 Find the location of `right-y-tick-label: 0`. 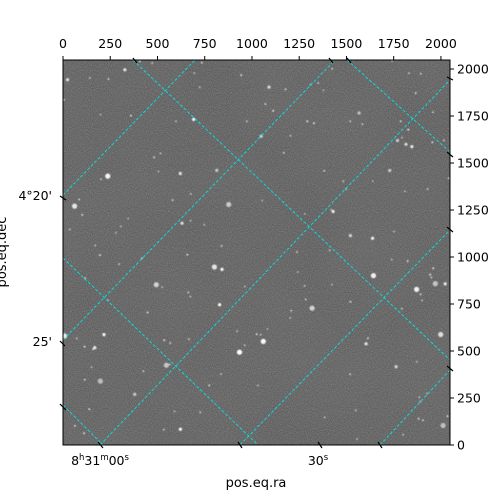

right-y-tick-label: 0 is located at coordinates (461, 445).